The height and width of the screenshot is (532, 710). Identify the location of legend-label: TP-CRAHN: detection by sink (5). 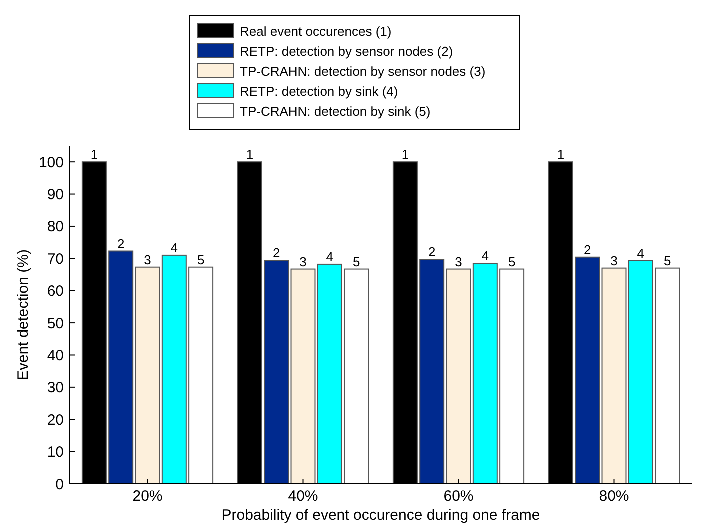
(335, 111).